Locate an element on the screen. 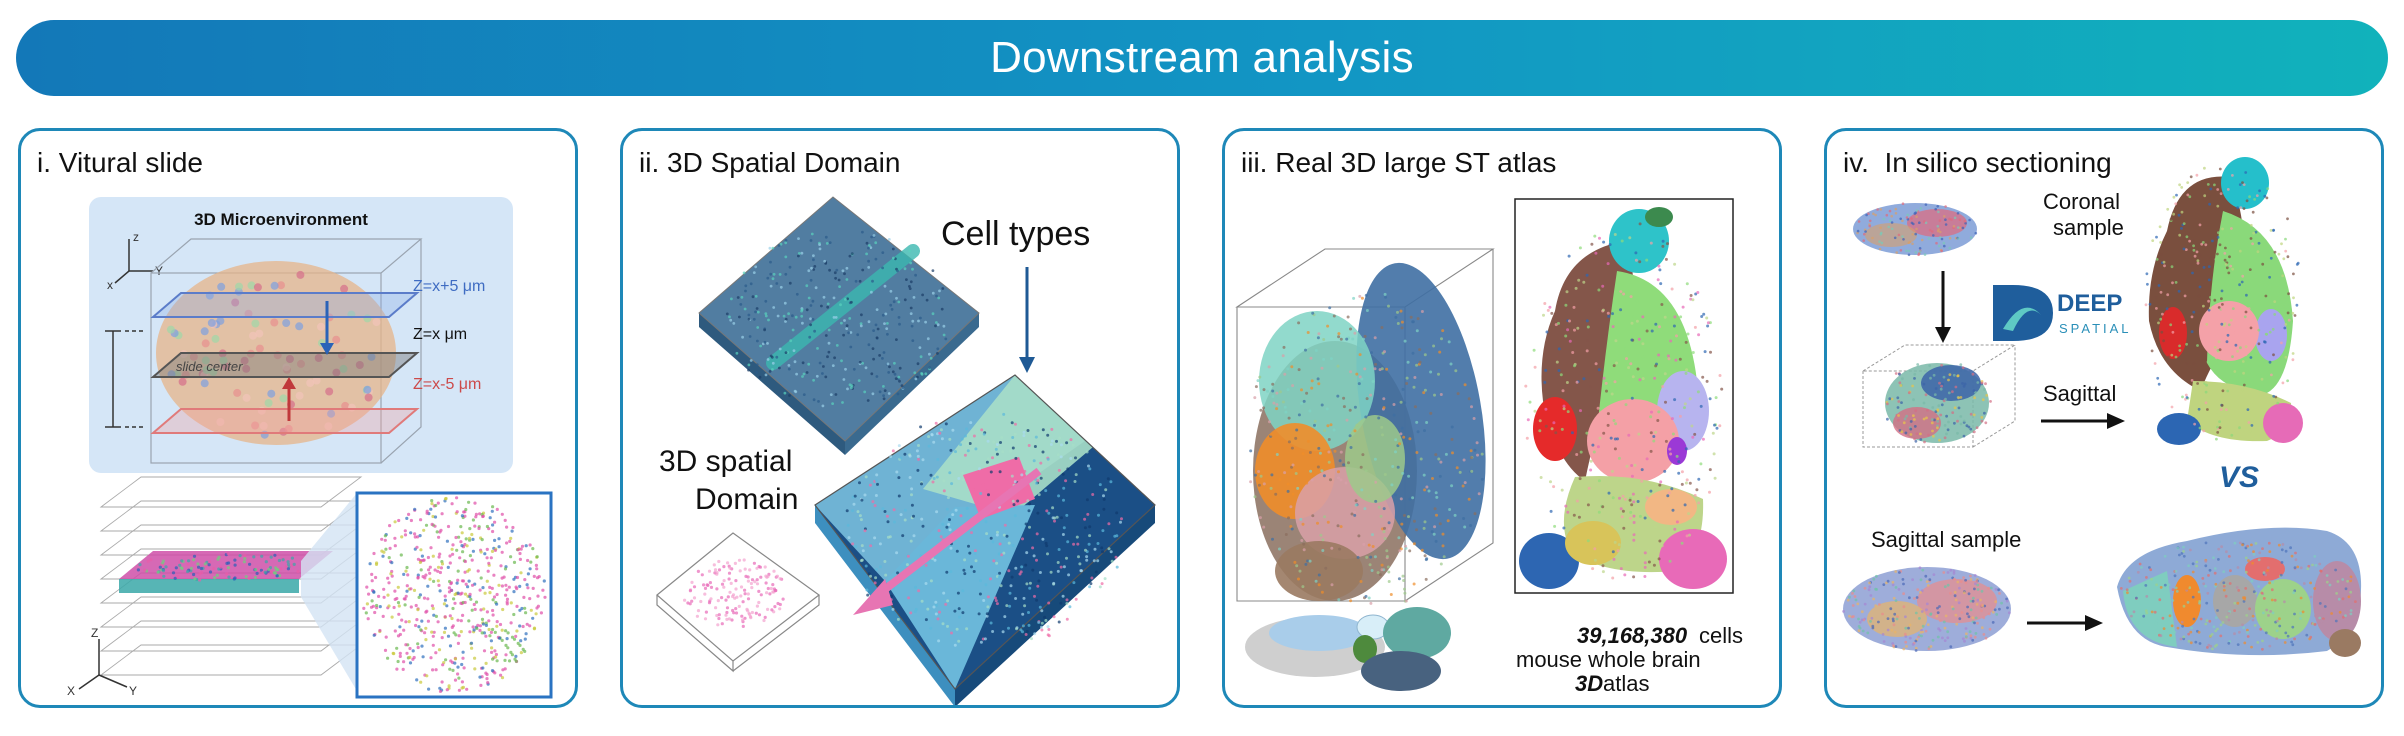 The image size is (2404, 736). domain-label-1: 3D spatial is located at coordinates (725, 461).